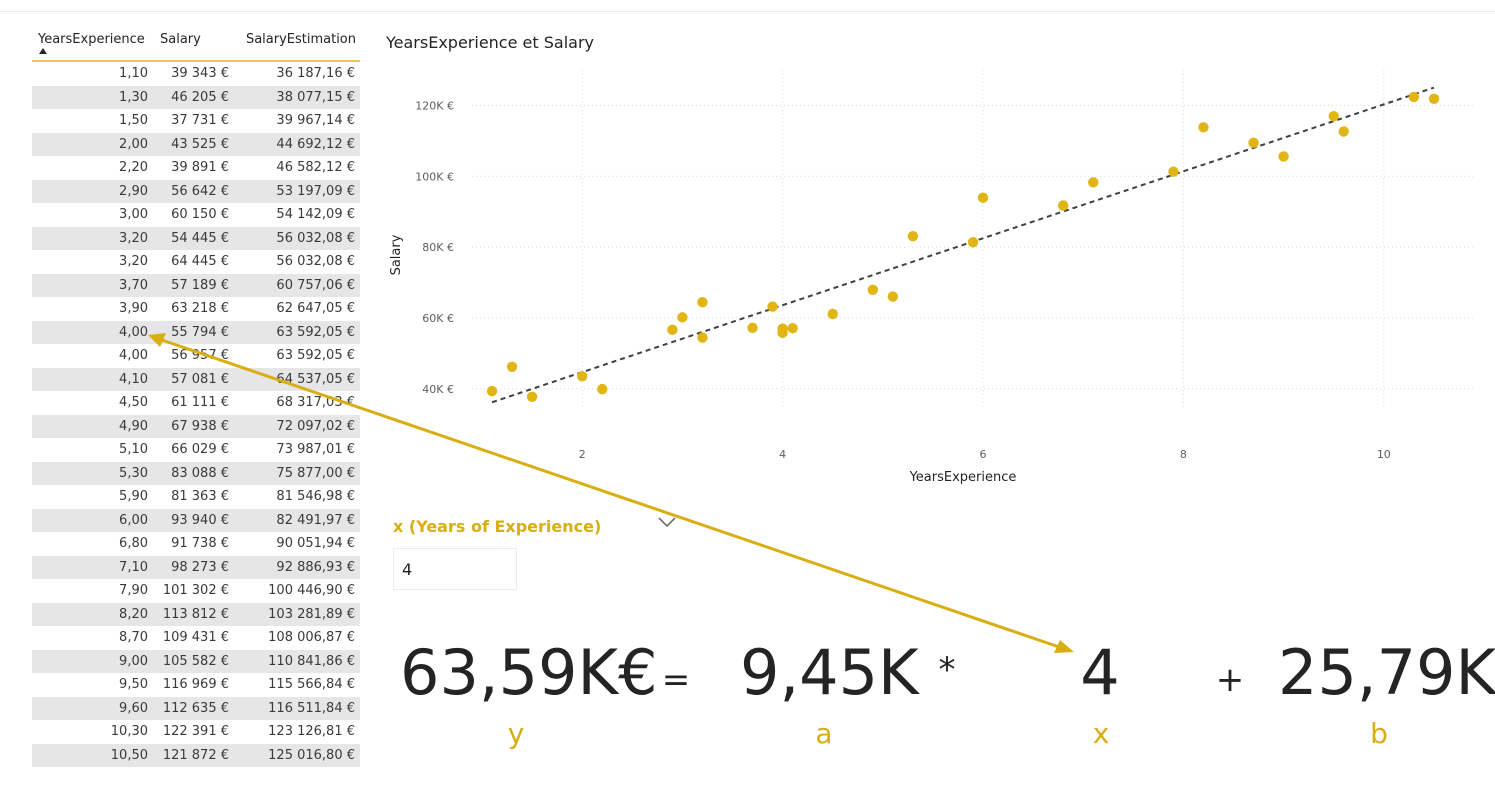  Describe the element at coordinates (196, 708) in the screenshot. I see `table-row: 9,60 112 635 € 116 511,84 €` at that location.